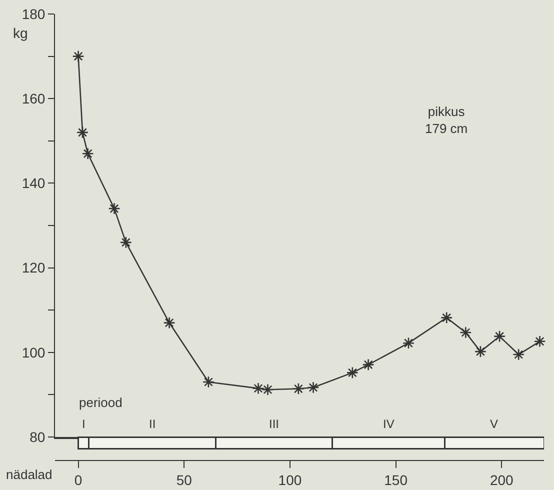 This screenshot has width=554, height=490. I want to click on y-tick-label: 140, so click(34, 183).